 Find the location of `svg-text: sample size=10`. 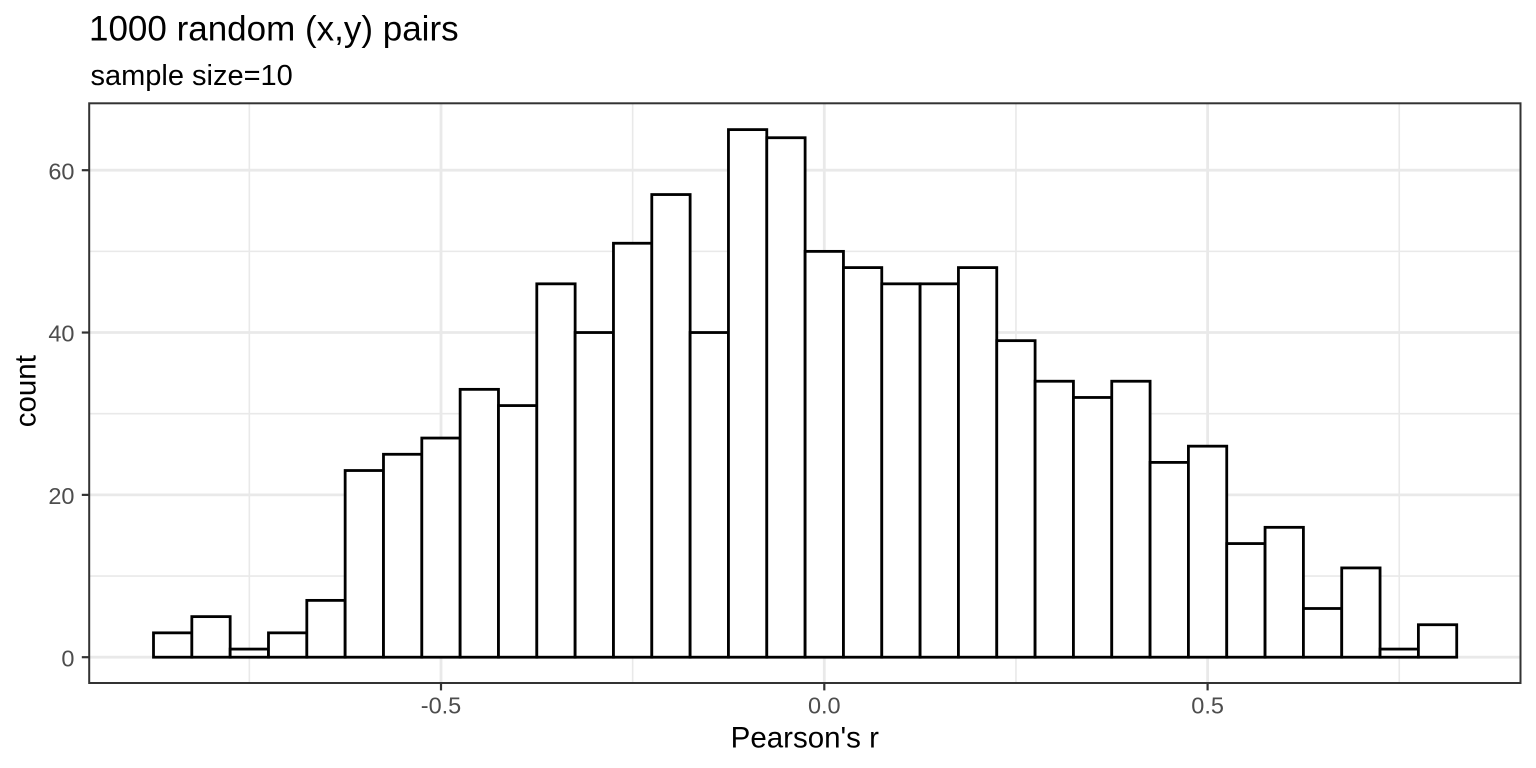

svg-text: sample size=10 is located at coordinates (192, 76).